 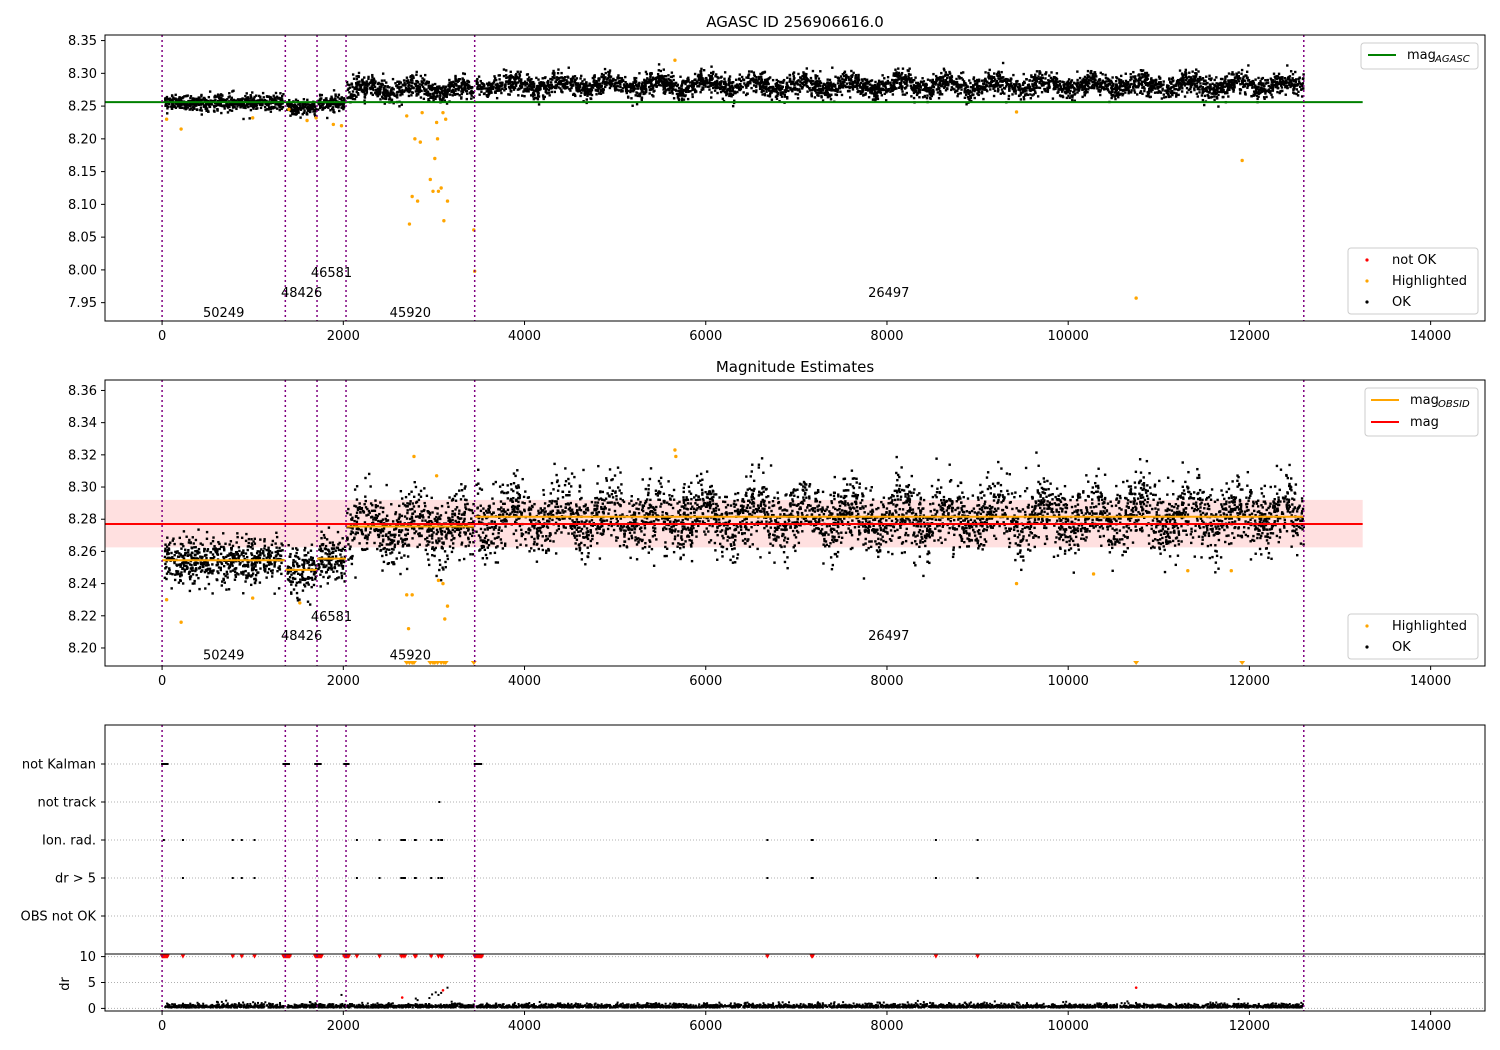 What do you see at coordinates (795, 22) in the screenshot?
I see `panel-1-title: AGASC ID 256906616.0` at bounding box center [795, 22].